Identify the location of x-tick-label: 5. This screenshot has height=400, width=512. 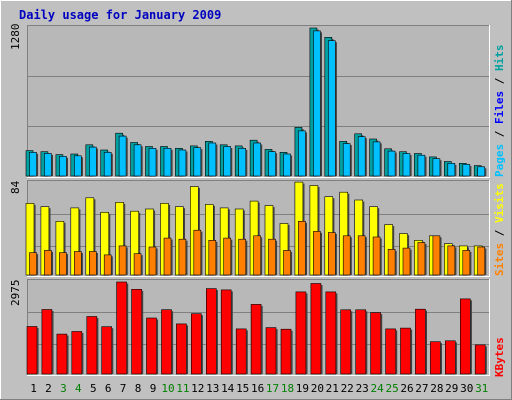
(93, 388).